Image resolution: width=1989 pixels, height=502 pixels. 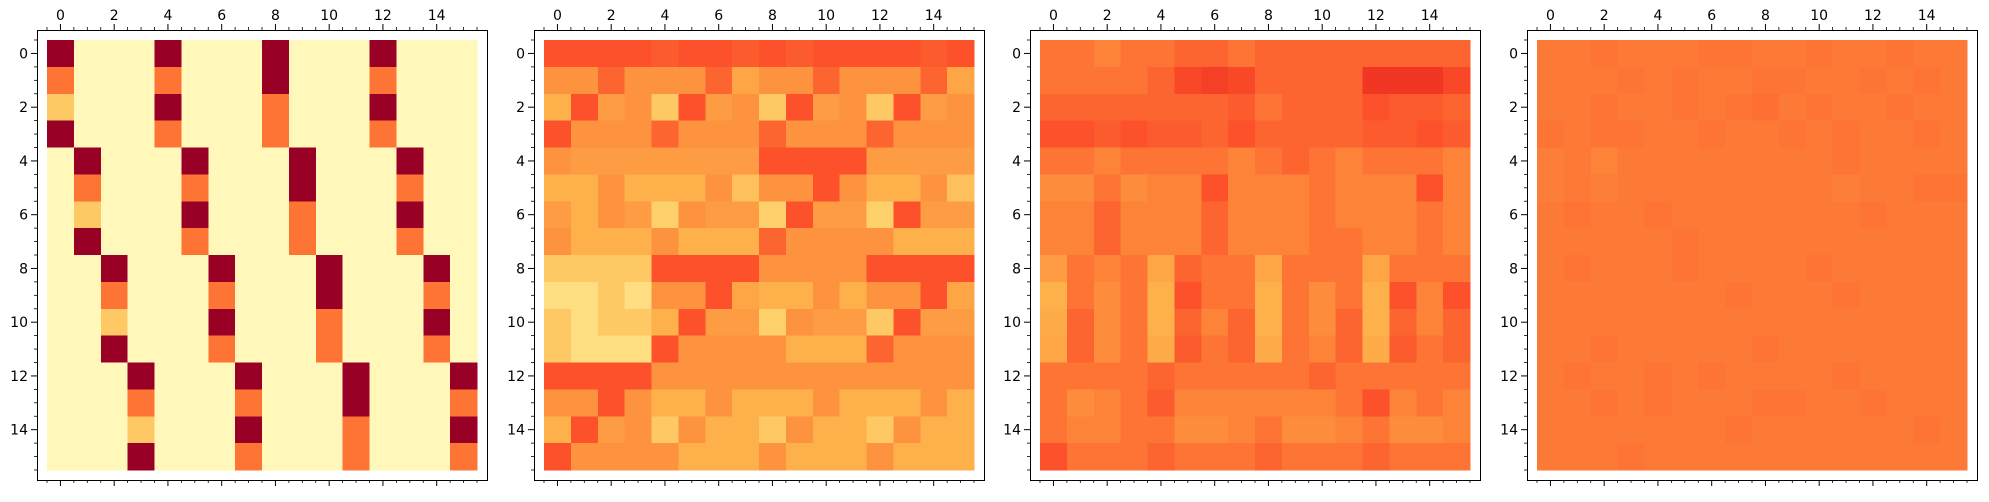 I want to click on x-tick-label: 0, so click(x=1550, y=16).